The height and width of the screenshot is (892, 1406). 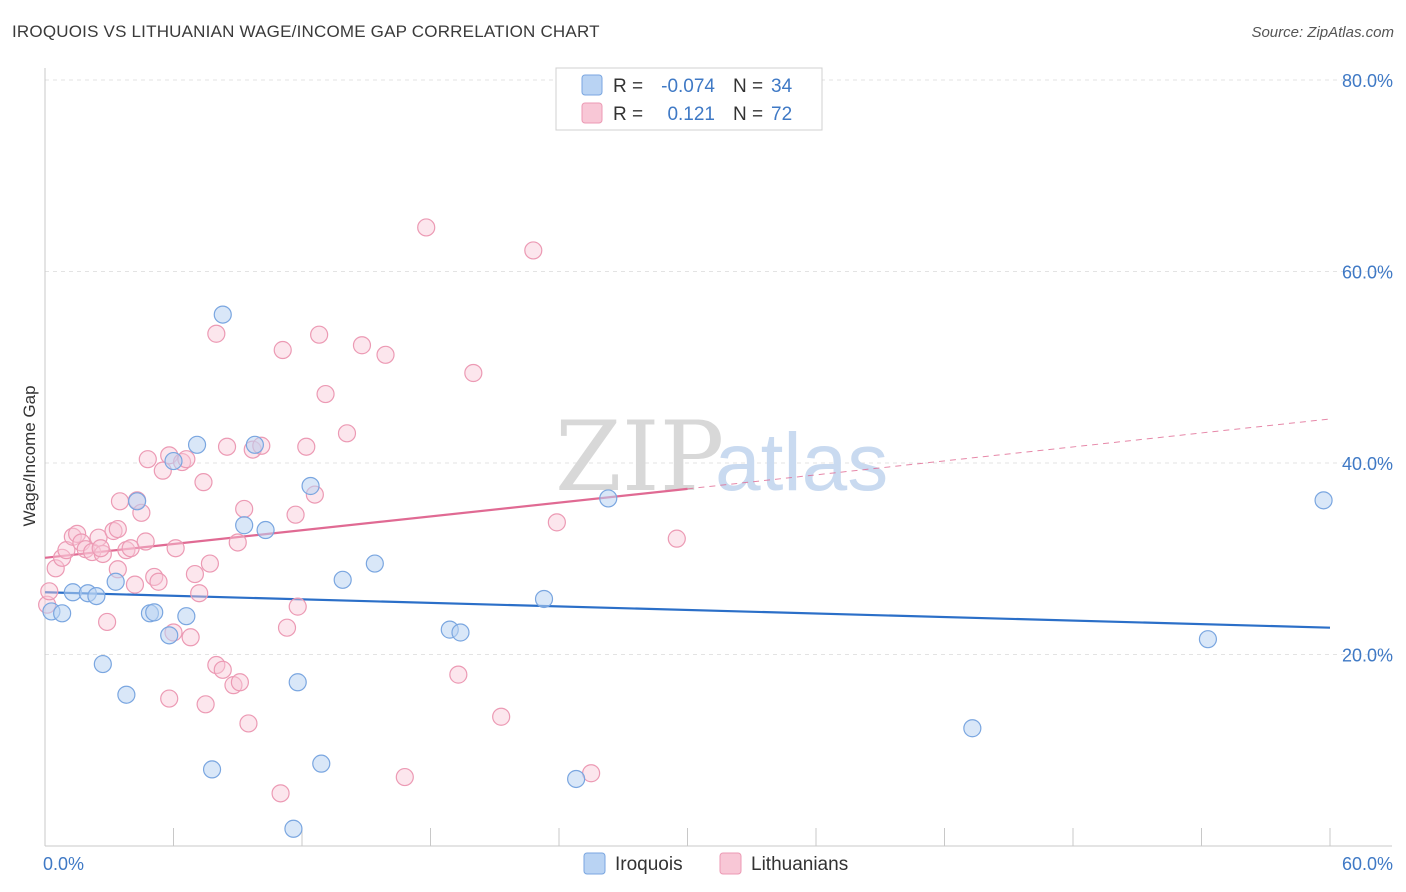 I want to click on legend-label-lithuanians: Lithuanians, so click(x=799, y=864).